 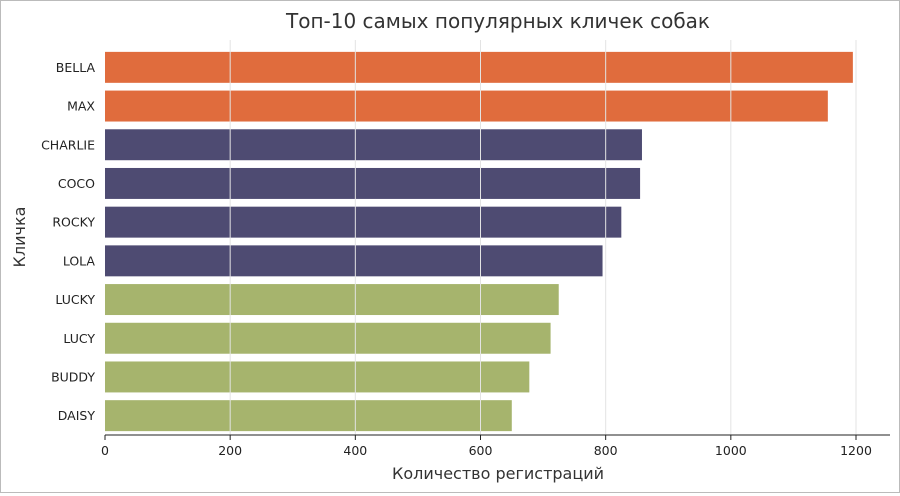 What do you see at coordinates (479, 67) in the screenshot?
I see `bar-bella` at bounding box center [479, 67].